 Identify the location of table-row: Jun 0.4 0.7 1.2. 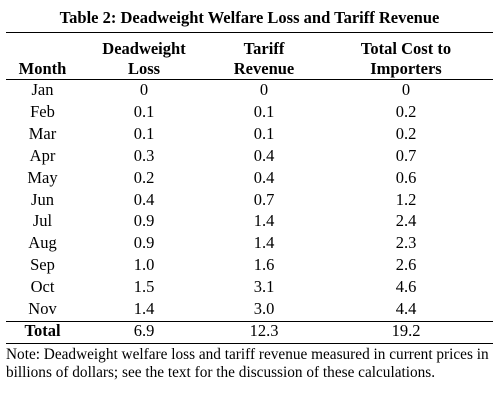
(249, 200).